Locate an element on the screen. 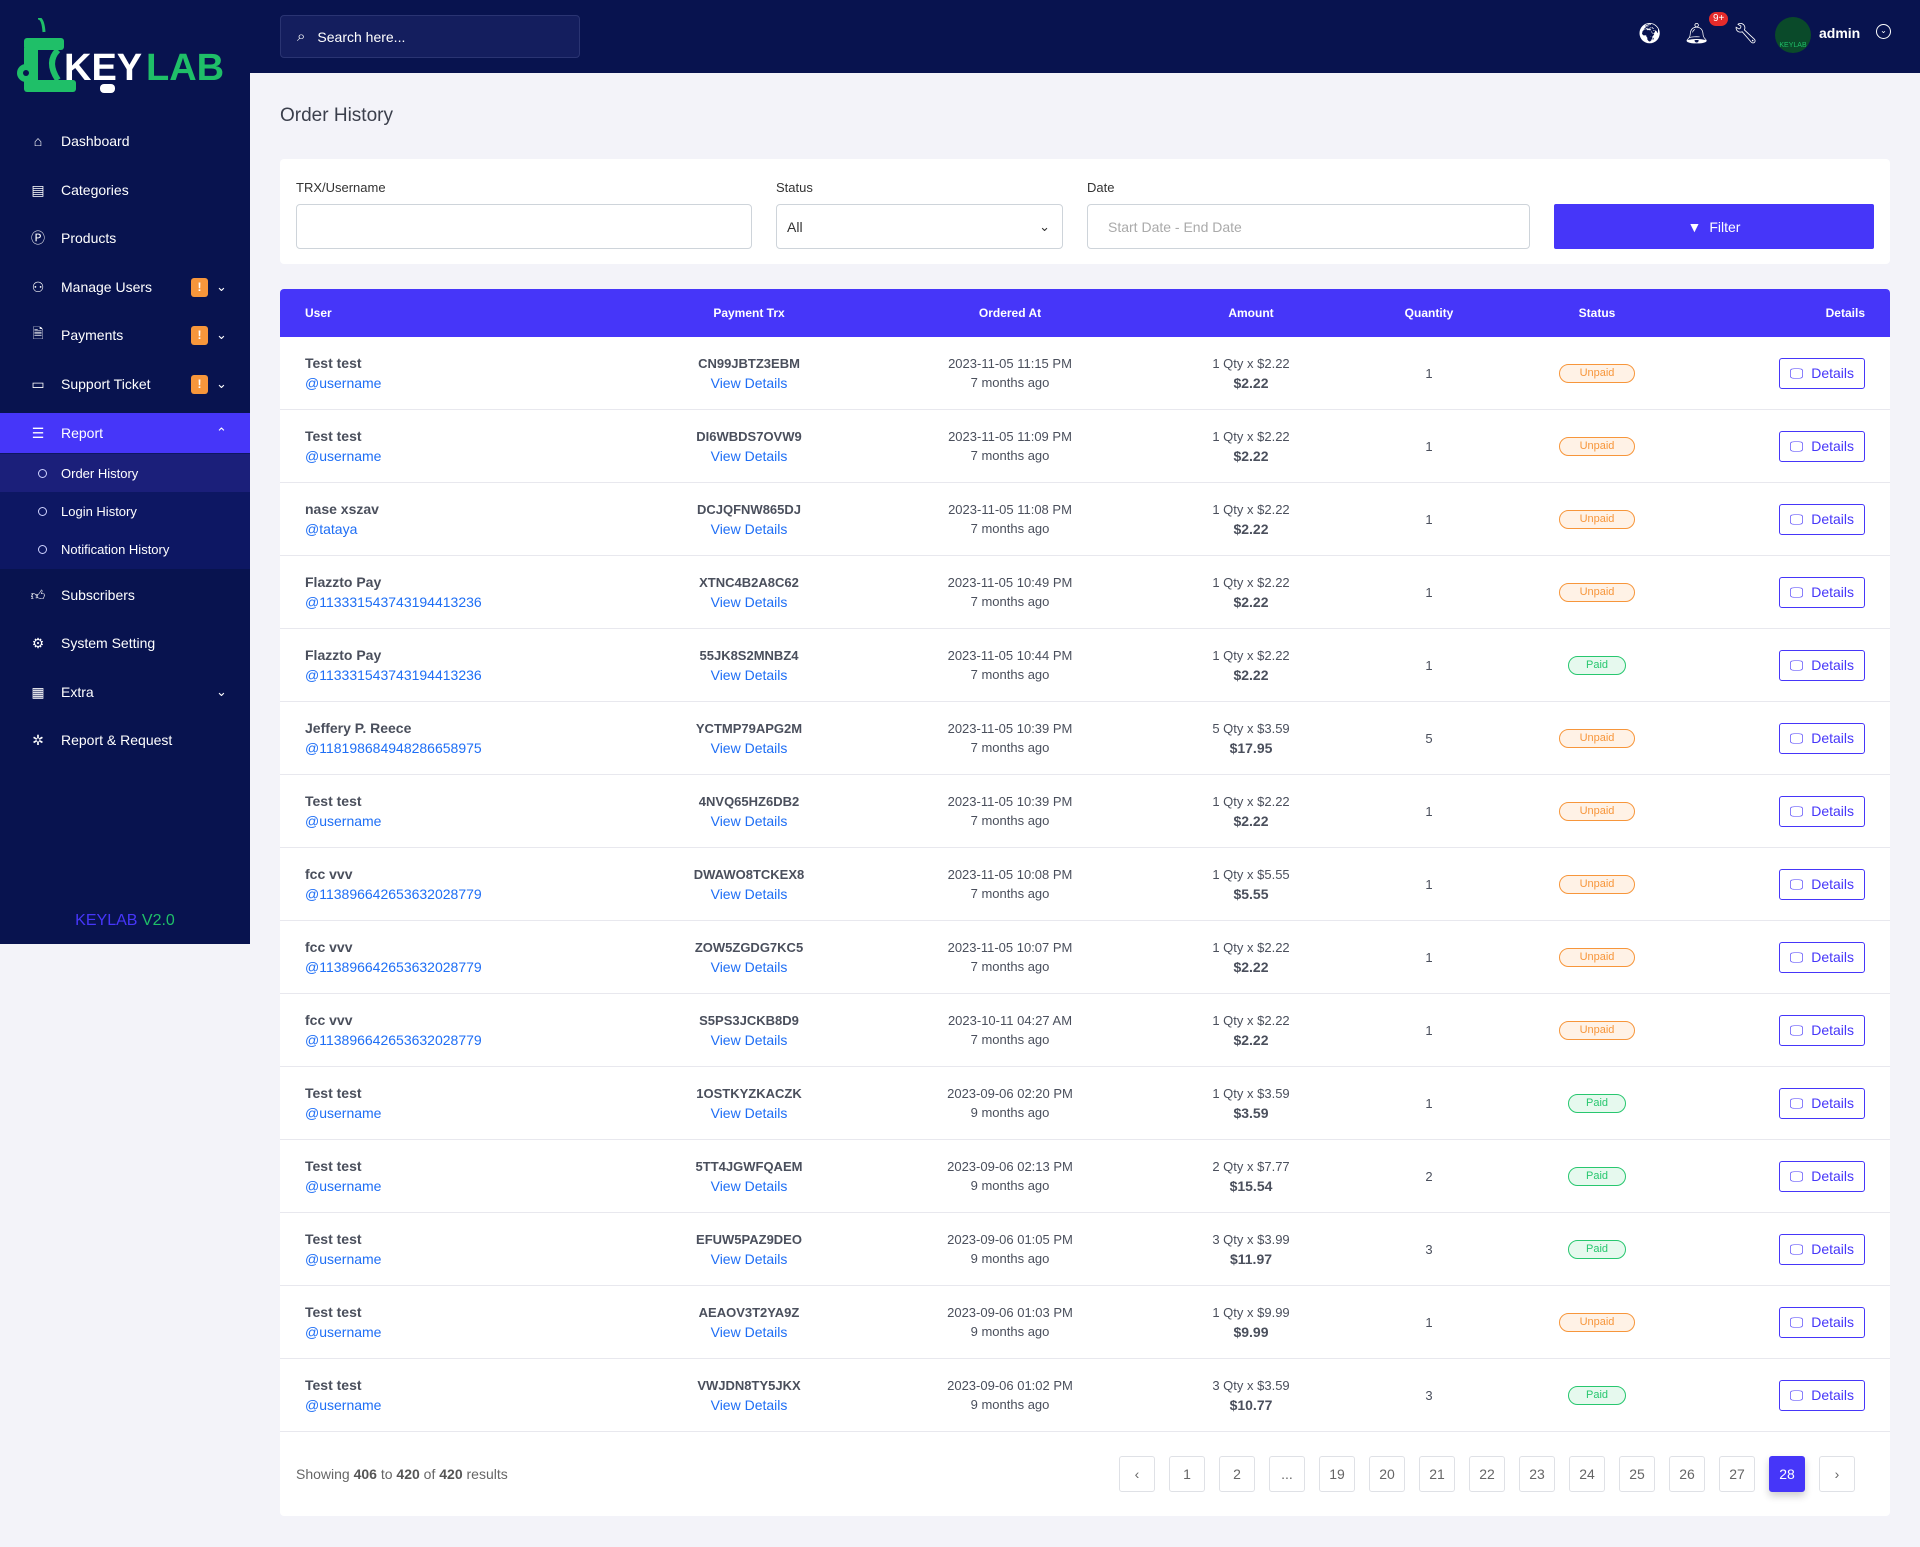  sidebar-item-categories: ▤ Categories is located at coordinates (125, 190).